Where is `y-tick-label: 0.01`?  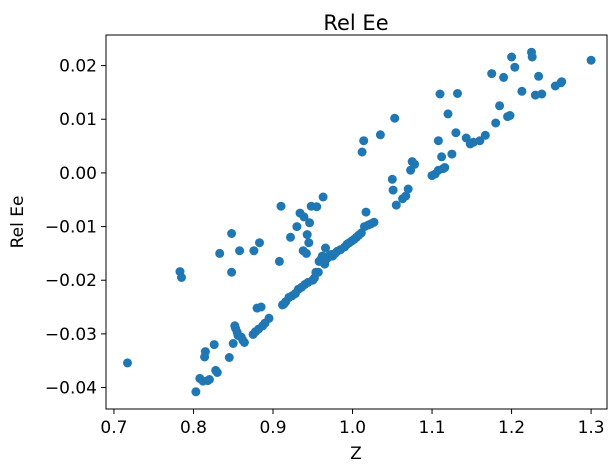
y-tick-label: 0.01 is located at coordinates (78, 120).